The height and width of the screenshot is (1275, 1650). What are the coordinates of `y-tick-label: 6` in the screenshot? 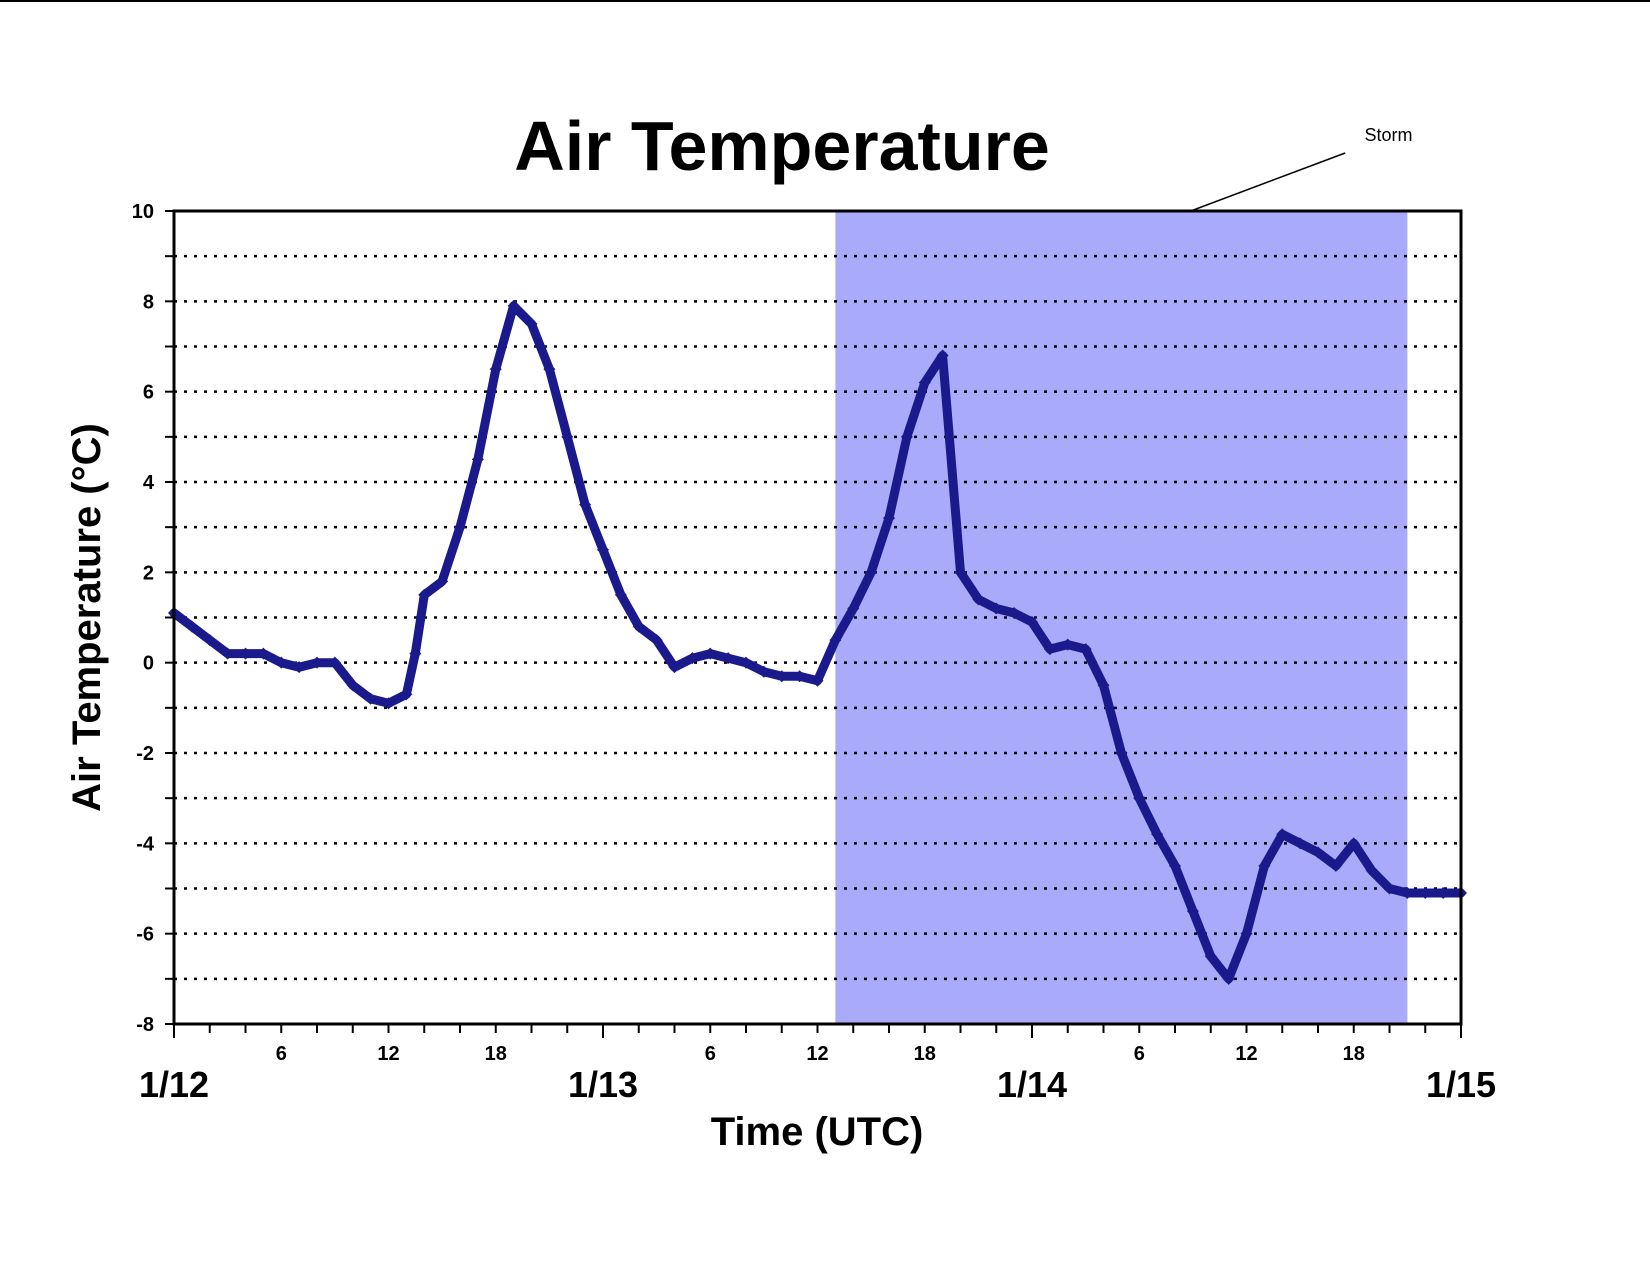 It's located at (148, 393).